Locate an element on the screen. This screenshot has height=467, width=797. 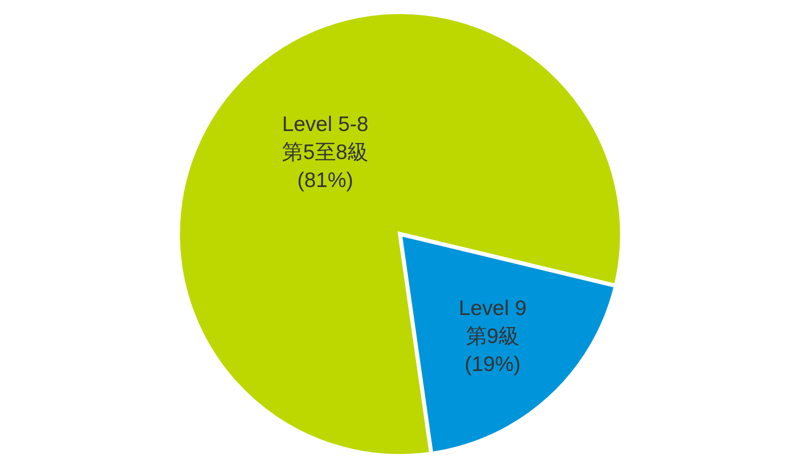
data-label: (19%) is located at coordinates (492, 364).